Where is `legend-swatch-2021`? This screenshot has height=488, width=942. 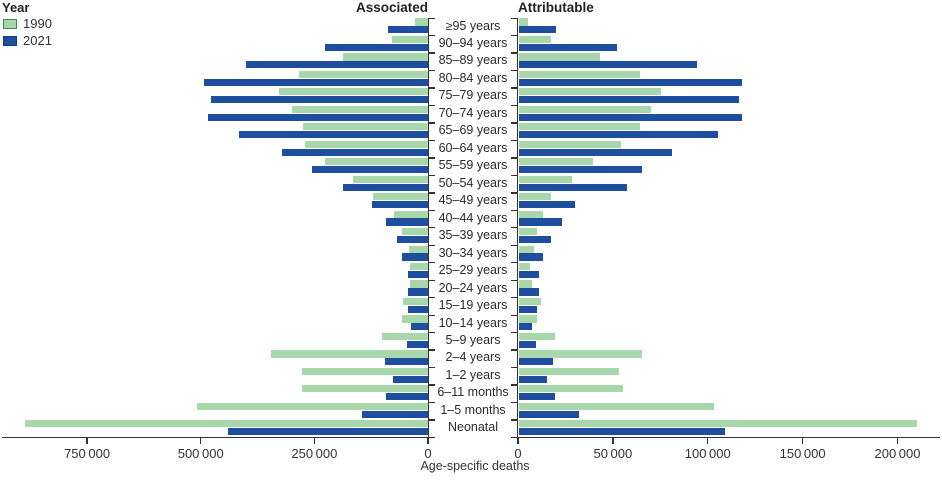 legend-swatch-2021 is located at coordinates (10, 41).